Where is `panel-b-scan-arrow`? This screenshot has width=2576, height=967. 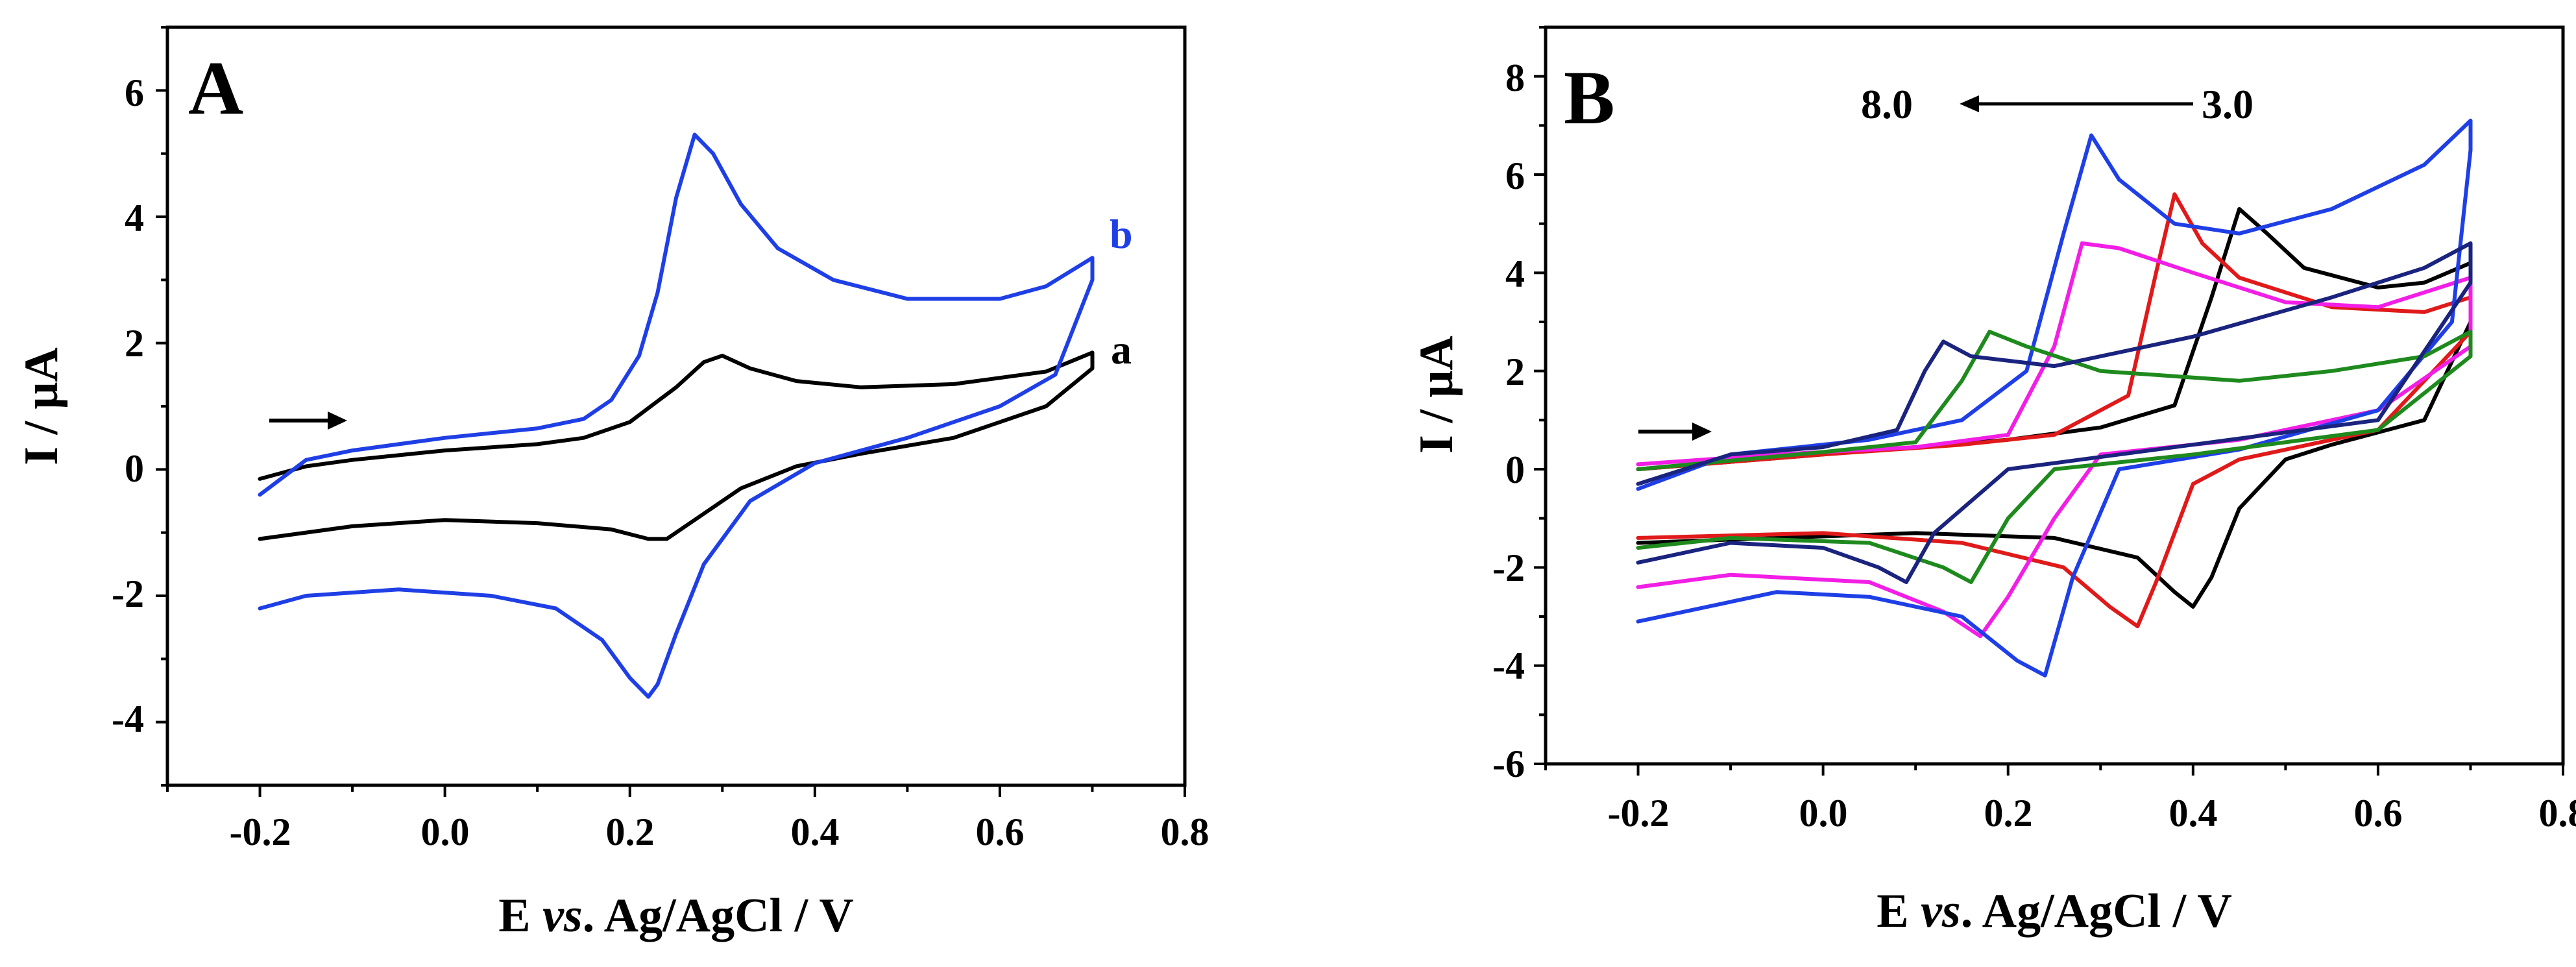 panel-b-scan-arrow is located at coordinates (1675, 431).